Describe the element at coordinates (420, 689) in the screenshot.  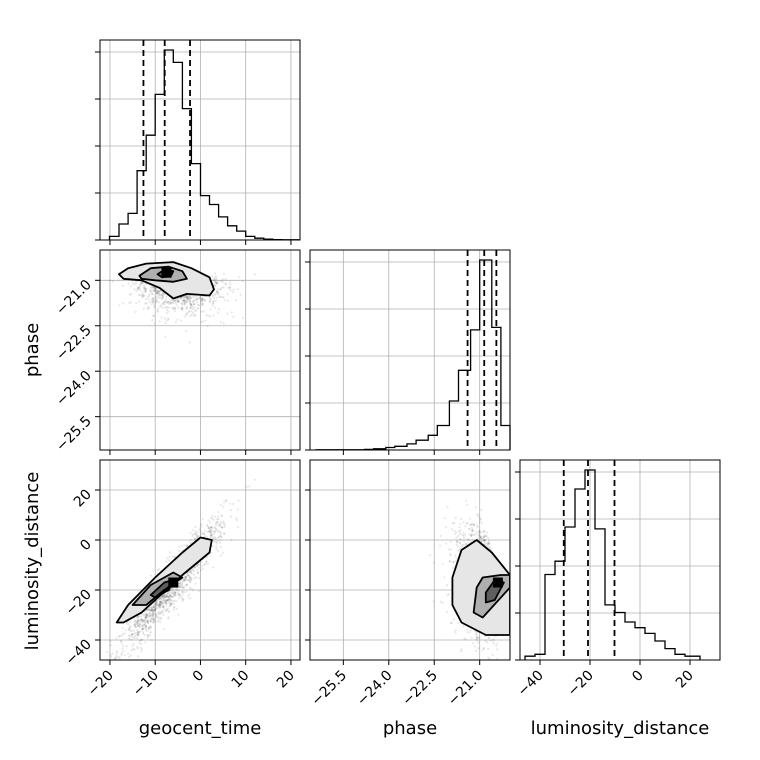
I see `x-tick-label-phase: −22.5` at that location.